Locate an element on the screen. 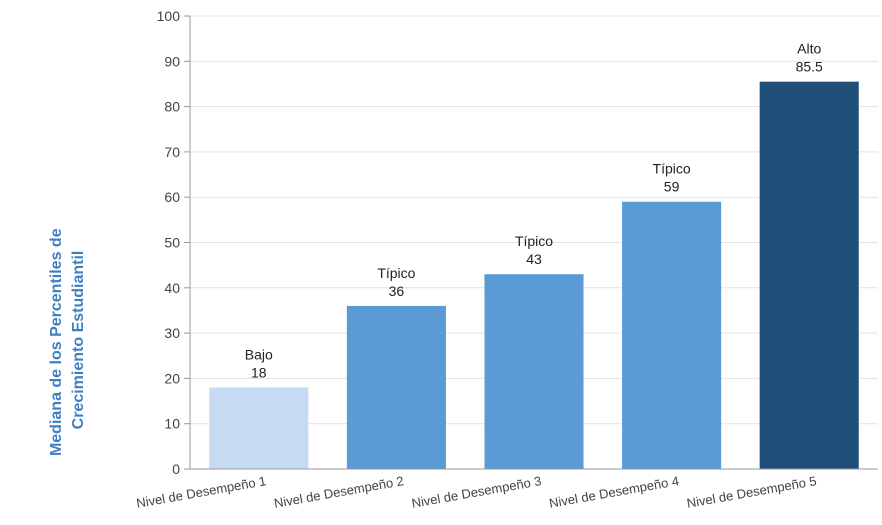 The height and width of the screenshot is (525, 882). bar-value-label: 59 is located at coordinates (672, 187).